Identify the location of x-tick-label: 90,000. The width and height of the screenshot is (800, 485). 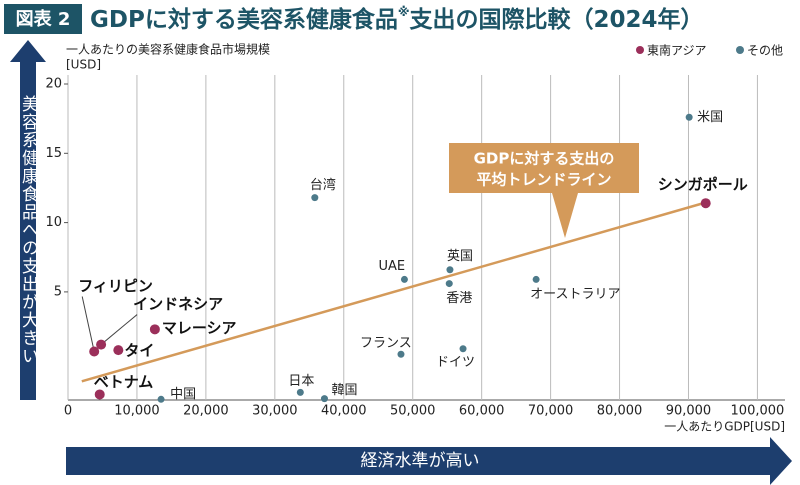
(689, 411).